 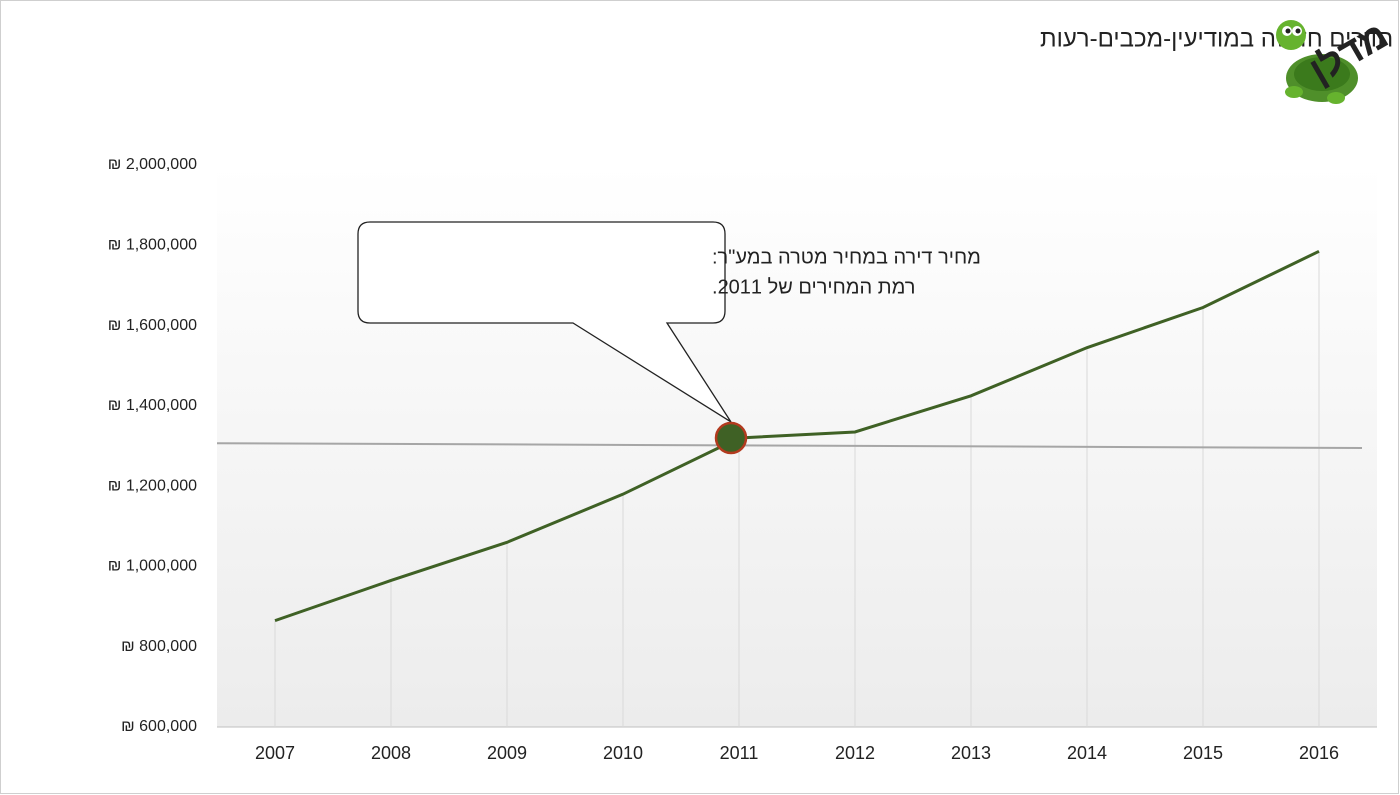 What do you see at coordinates (391, 753) in the screenshot?
I see `x-tick-label: 2008` at bounding box center [391, 753].